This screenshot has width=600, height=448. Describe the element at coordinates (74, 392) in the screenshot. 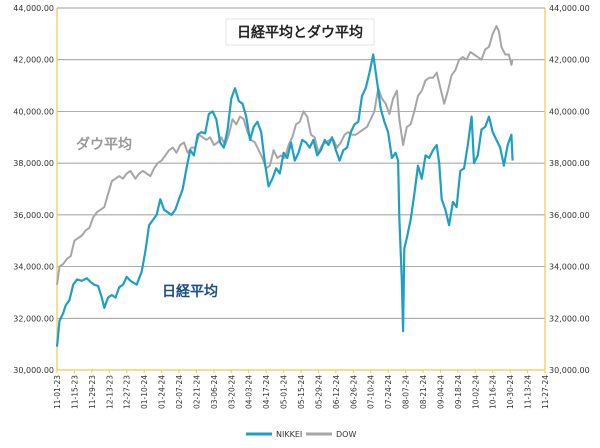

I see `x-tick-label: 11-15-23` at that location.